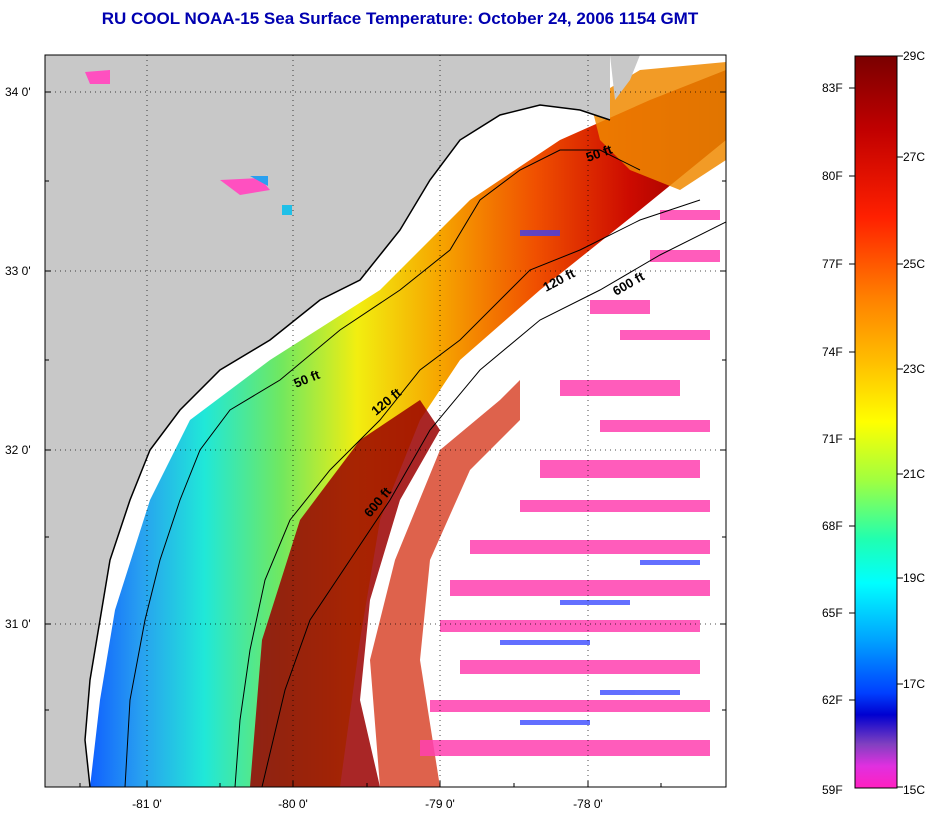  I want to click on lon-label: -81 0', so click(147, 804).